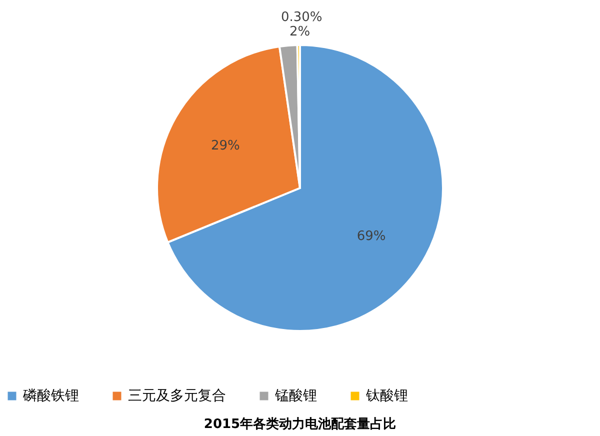 Image resolution: width=600 pixels, height=436 pixels. Describe the element at coordinates (295, 396) in the screenshot. I see `legend-label: 锰酸锂` at that location.